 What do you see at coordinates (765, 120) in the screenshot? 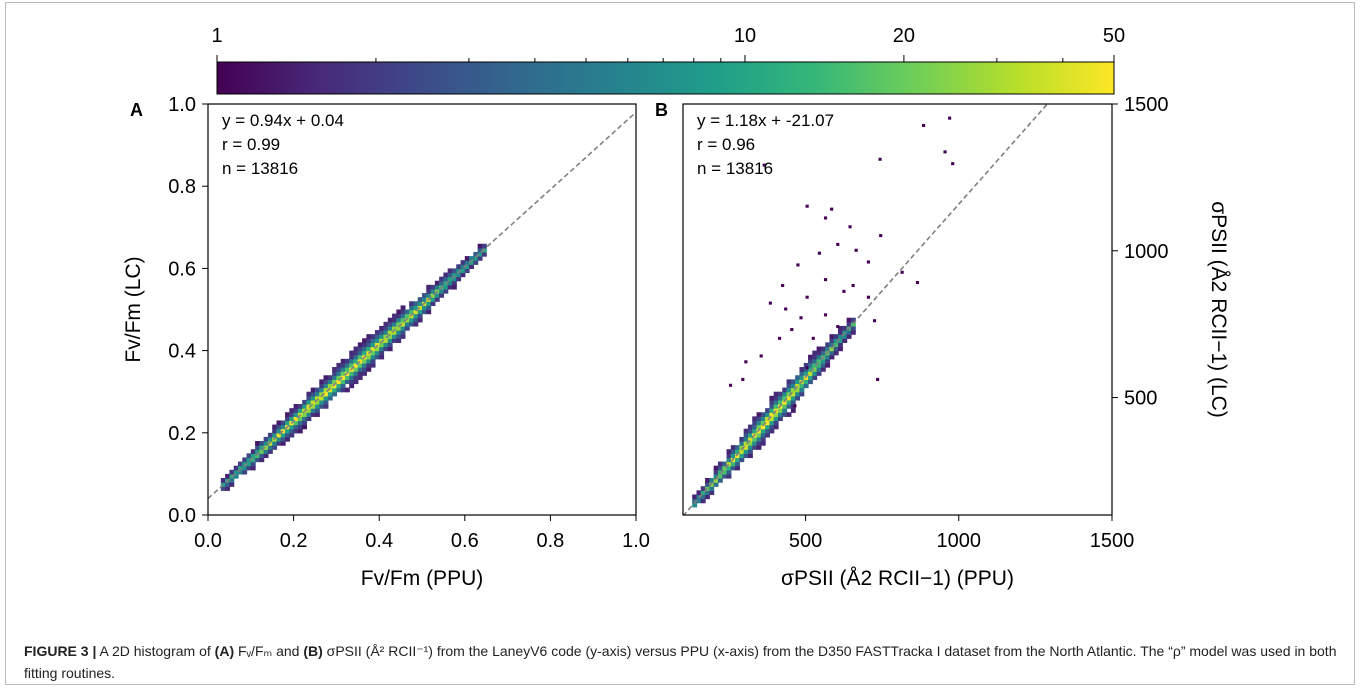
I see `stats-annotation: y = 1.18x + -21.07` at bounding box center [765, 120].